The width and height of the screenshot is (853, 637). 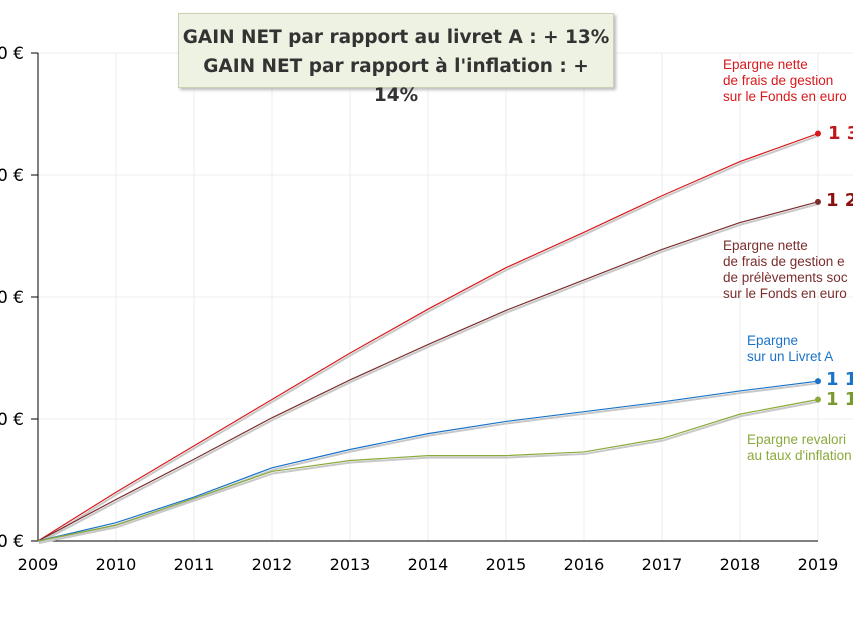 I want to click on legend-line: de frais de gestion, so click(x=778, y=80).